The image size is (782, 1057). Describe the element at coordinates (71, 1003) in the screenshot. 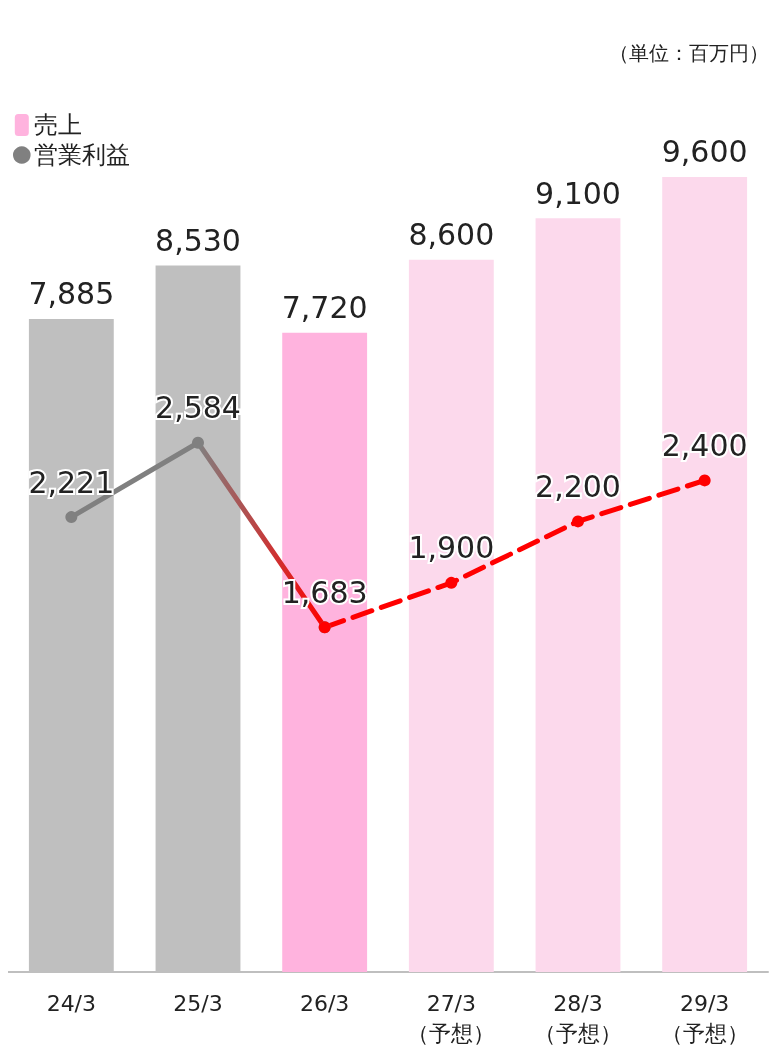

I see `x-tick-label: 24/3` at that location.